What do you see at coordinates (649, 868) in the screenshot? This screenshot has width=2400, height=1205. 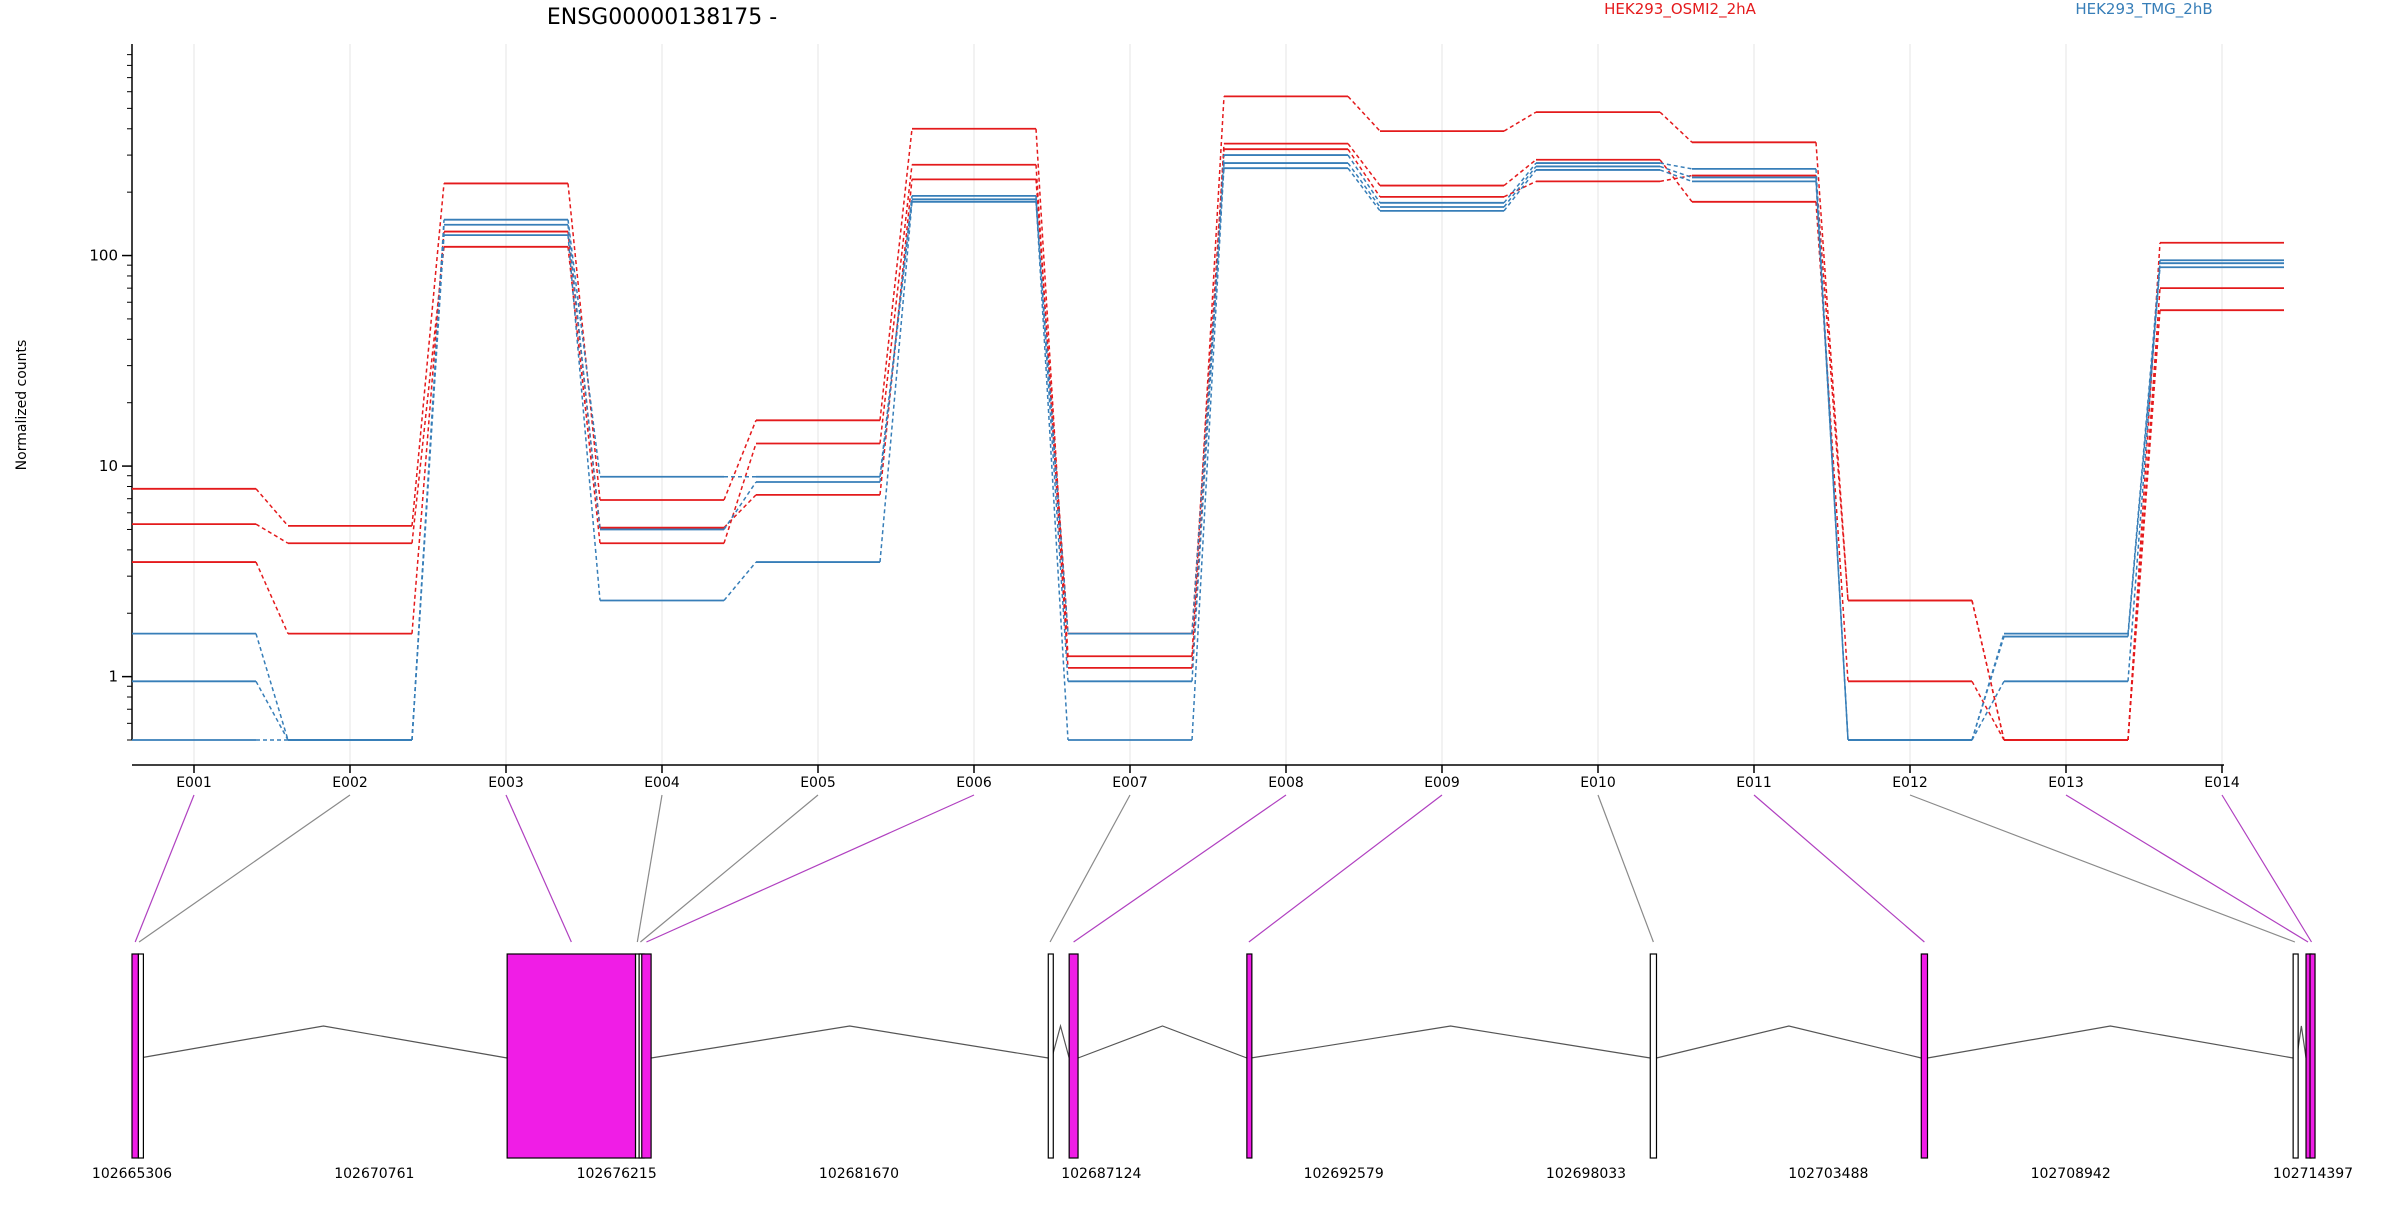 I see `connector-e004` at bounding box center [649, 868].